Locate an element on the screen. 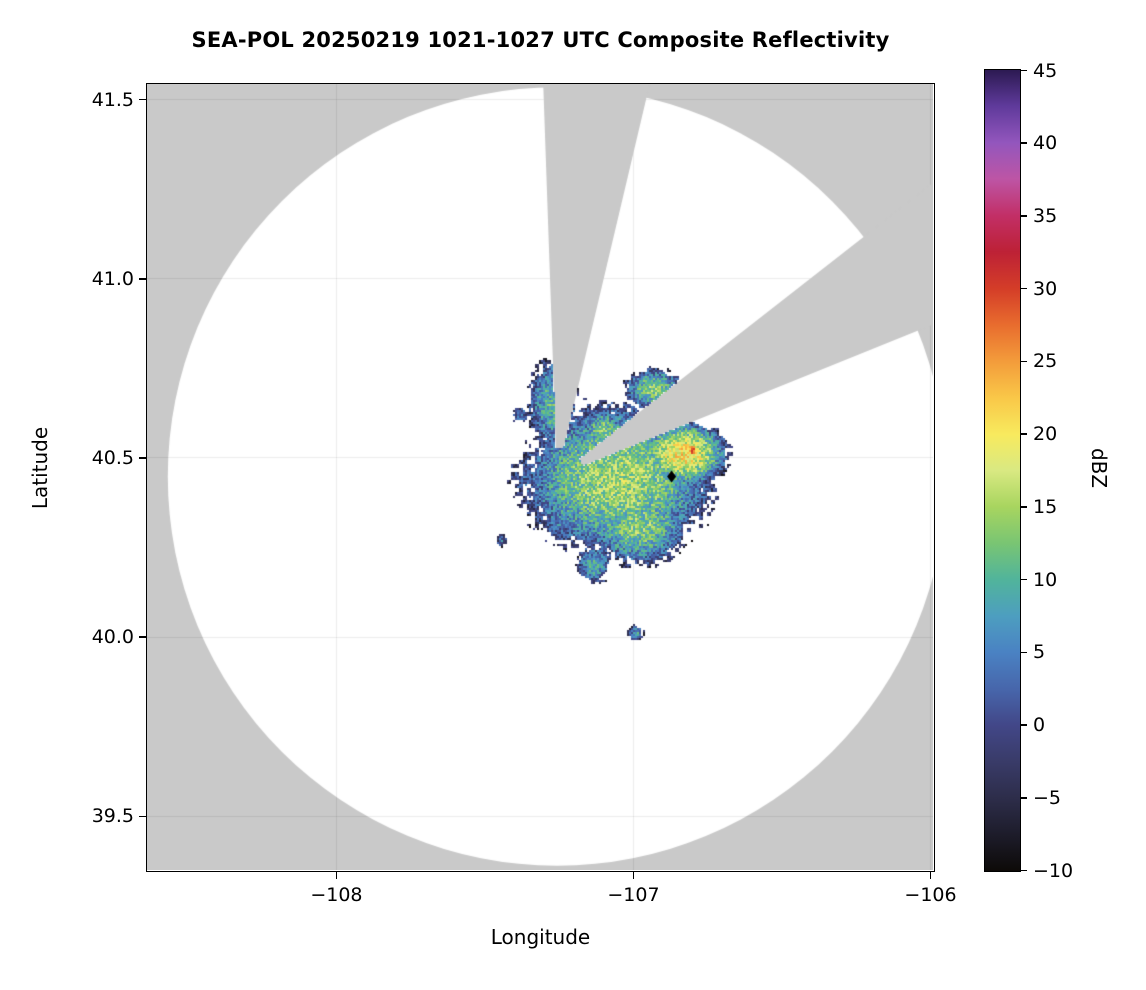 The width and height of the screenshot is (1146, 990). colorbar-tick-label: −10 is located at coordinates (1053, 870).